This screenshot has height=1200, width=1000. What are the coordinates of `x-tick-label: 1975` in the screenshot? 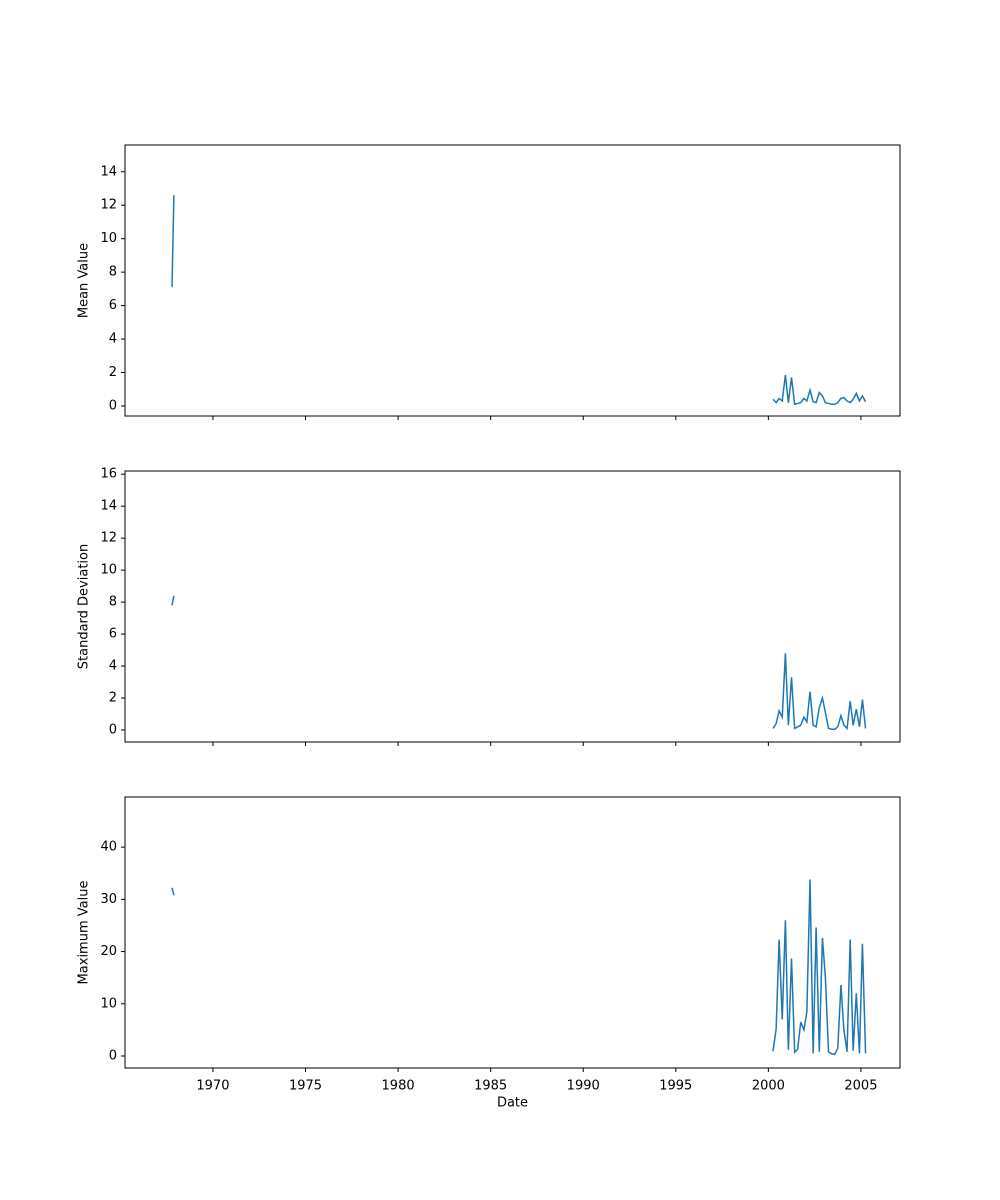 It's located at (305, 1086).